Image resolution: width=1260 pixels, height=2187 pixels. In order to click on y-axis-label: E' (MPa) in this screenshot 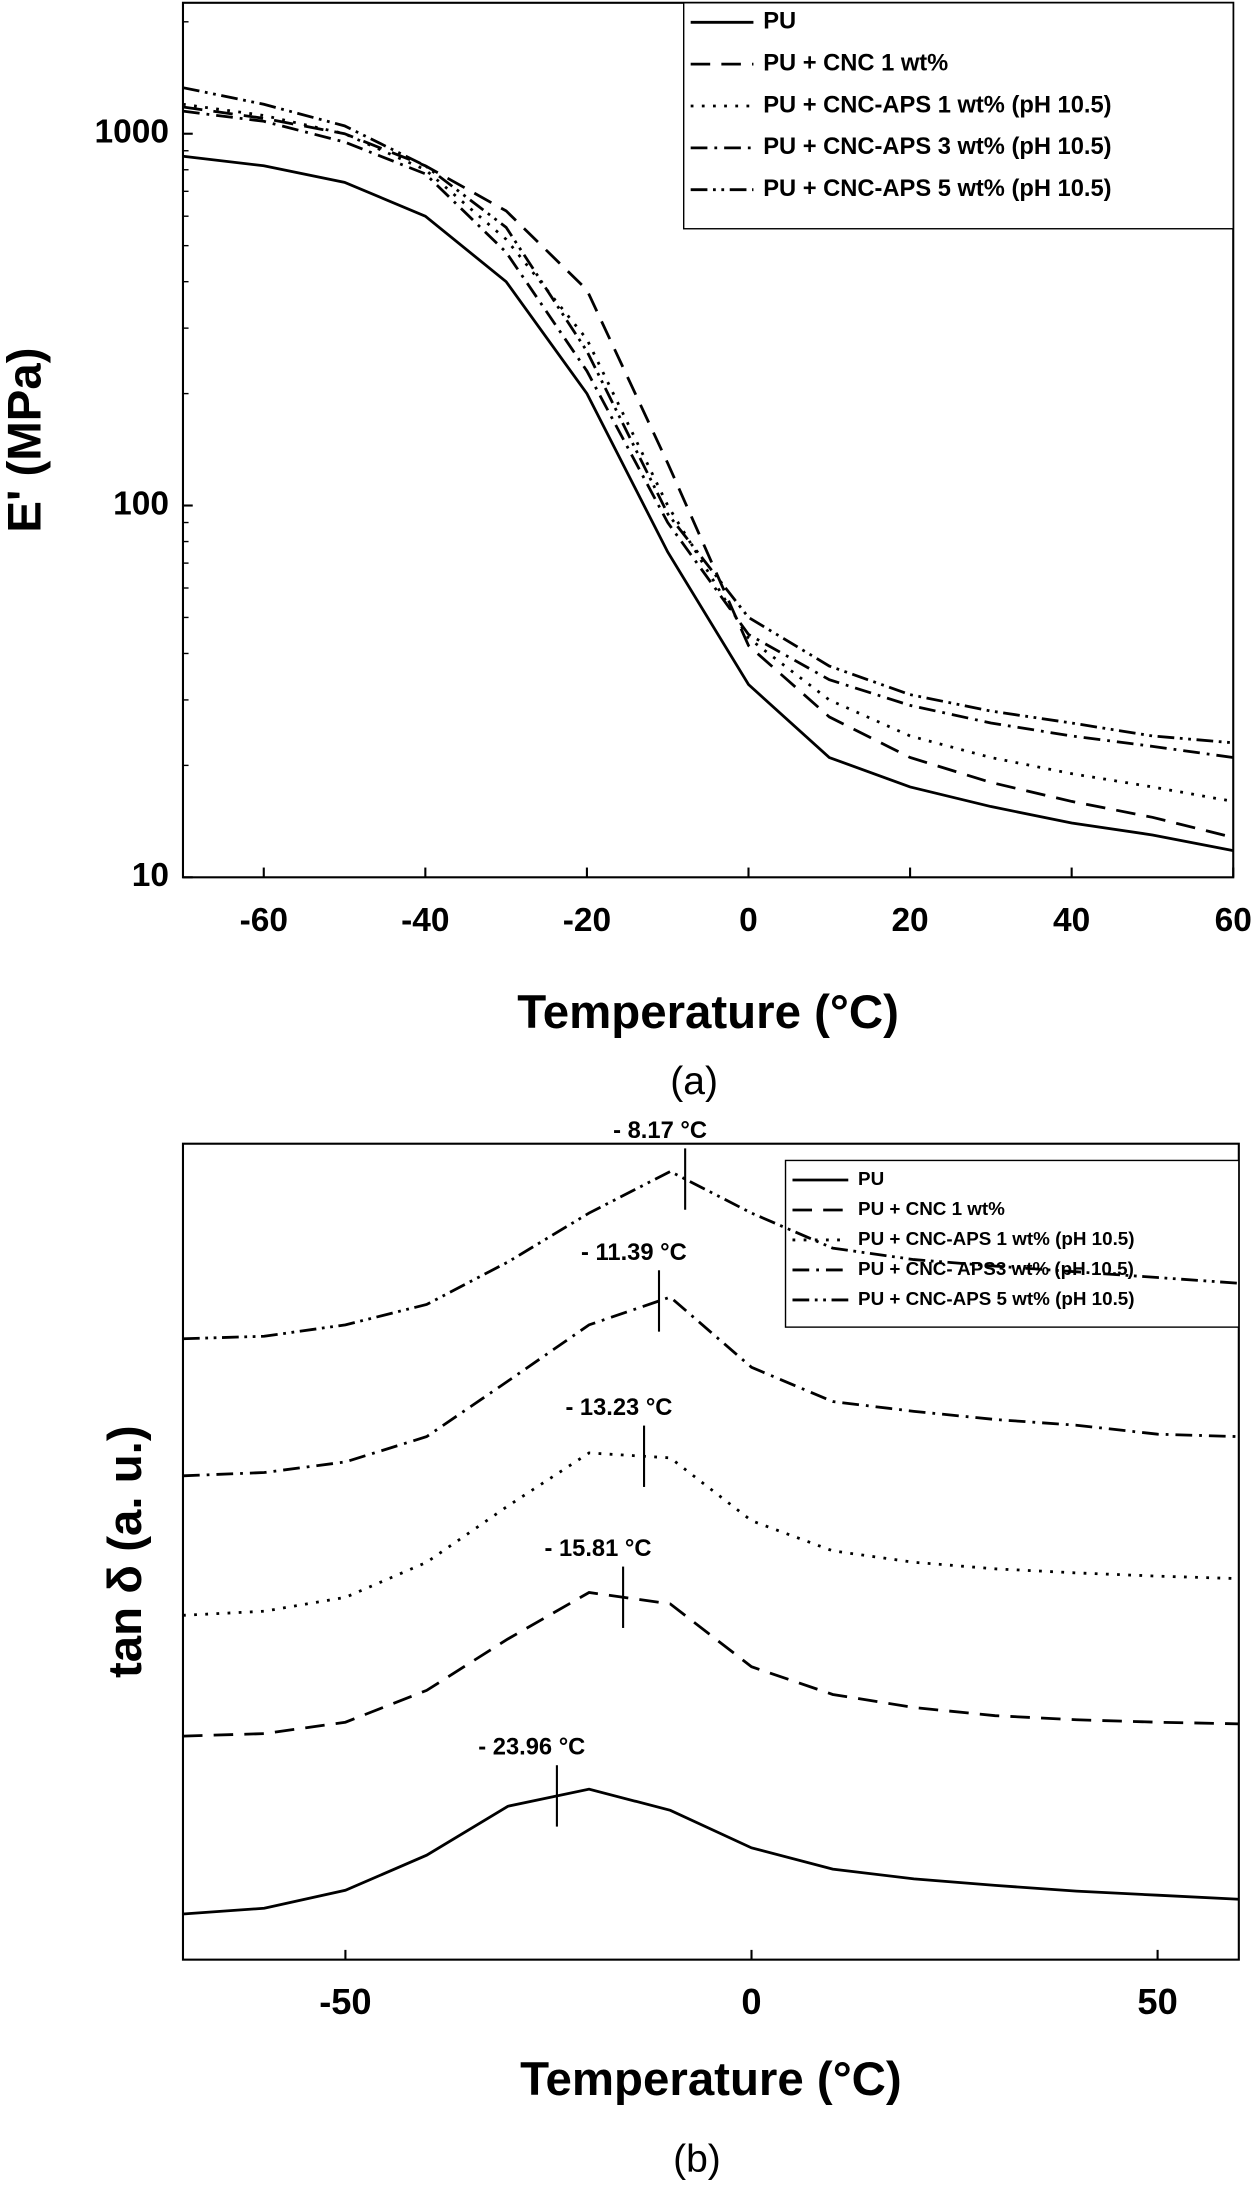, I will do `click(26, 439)`.